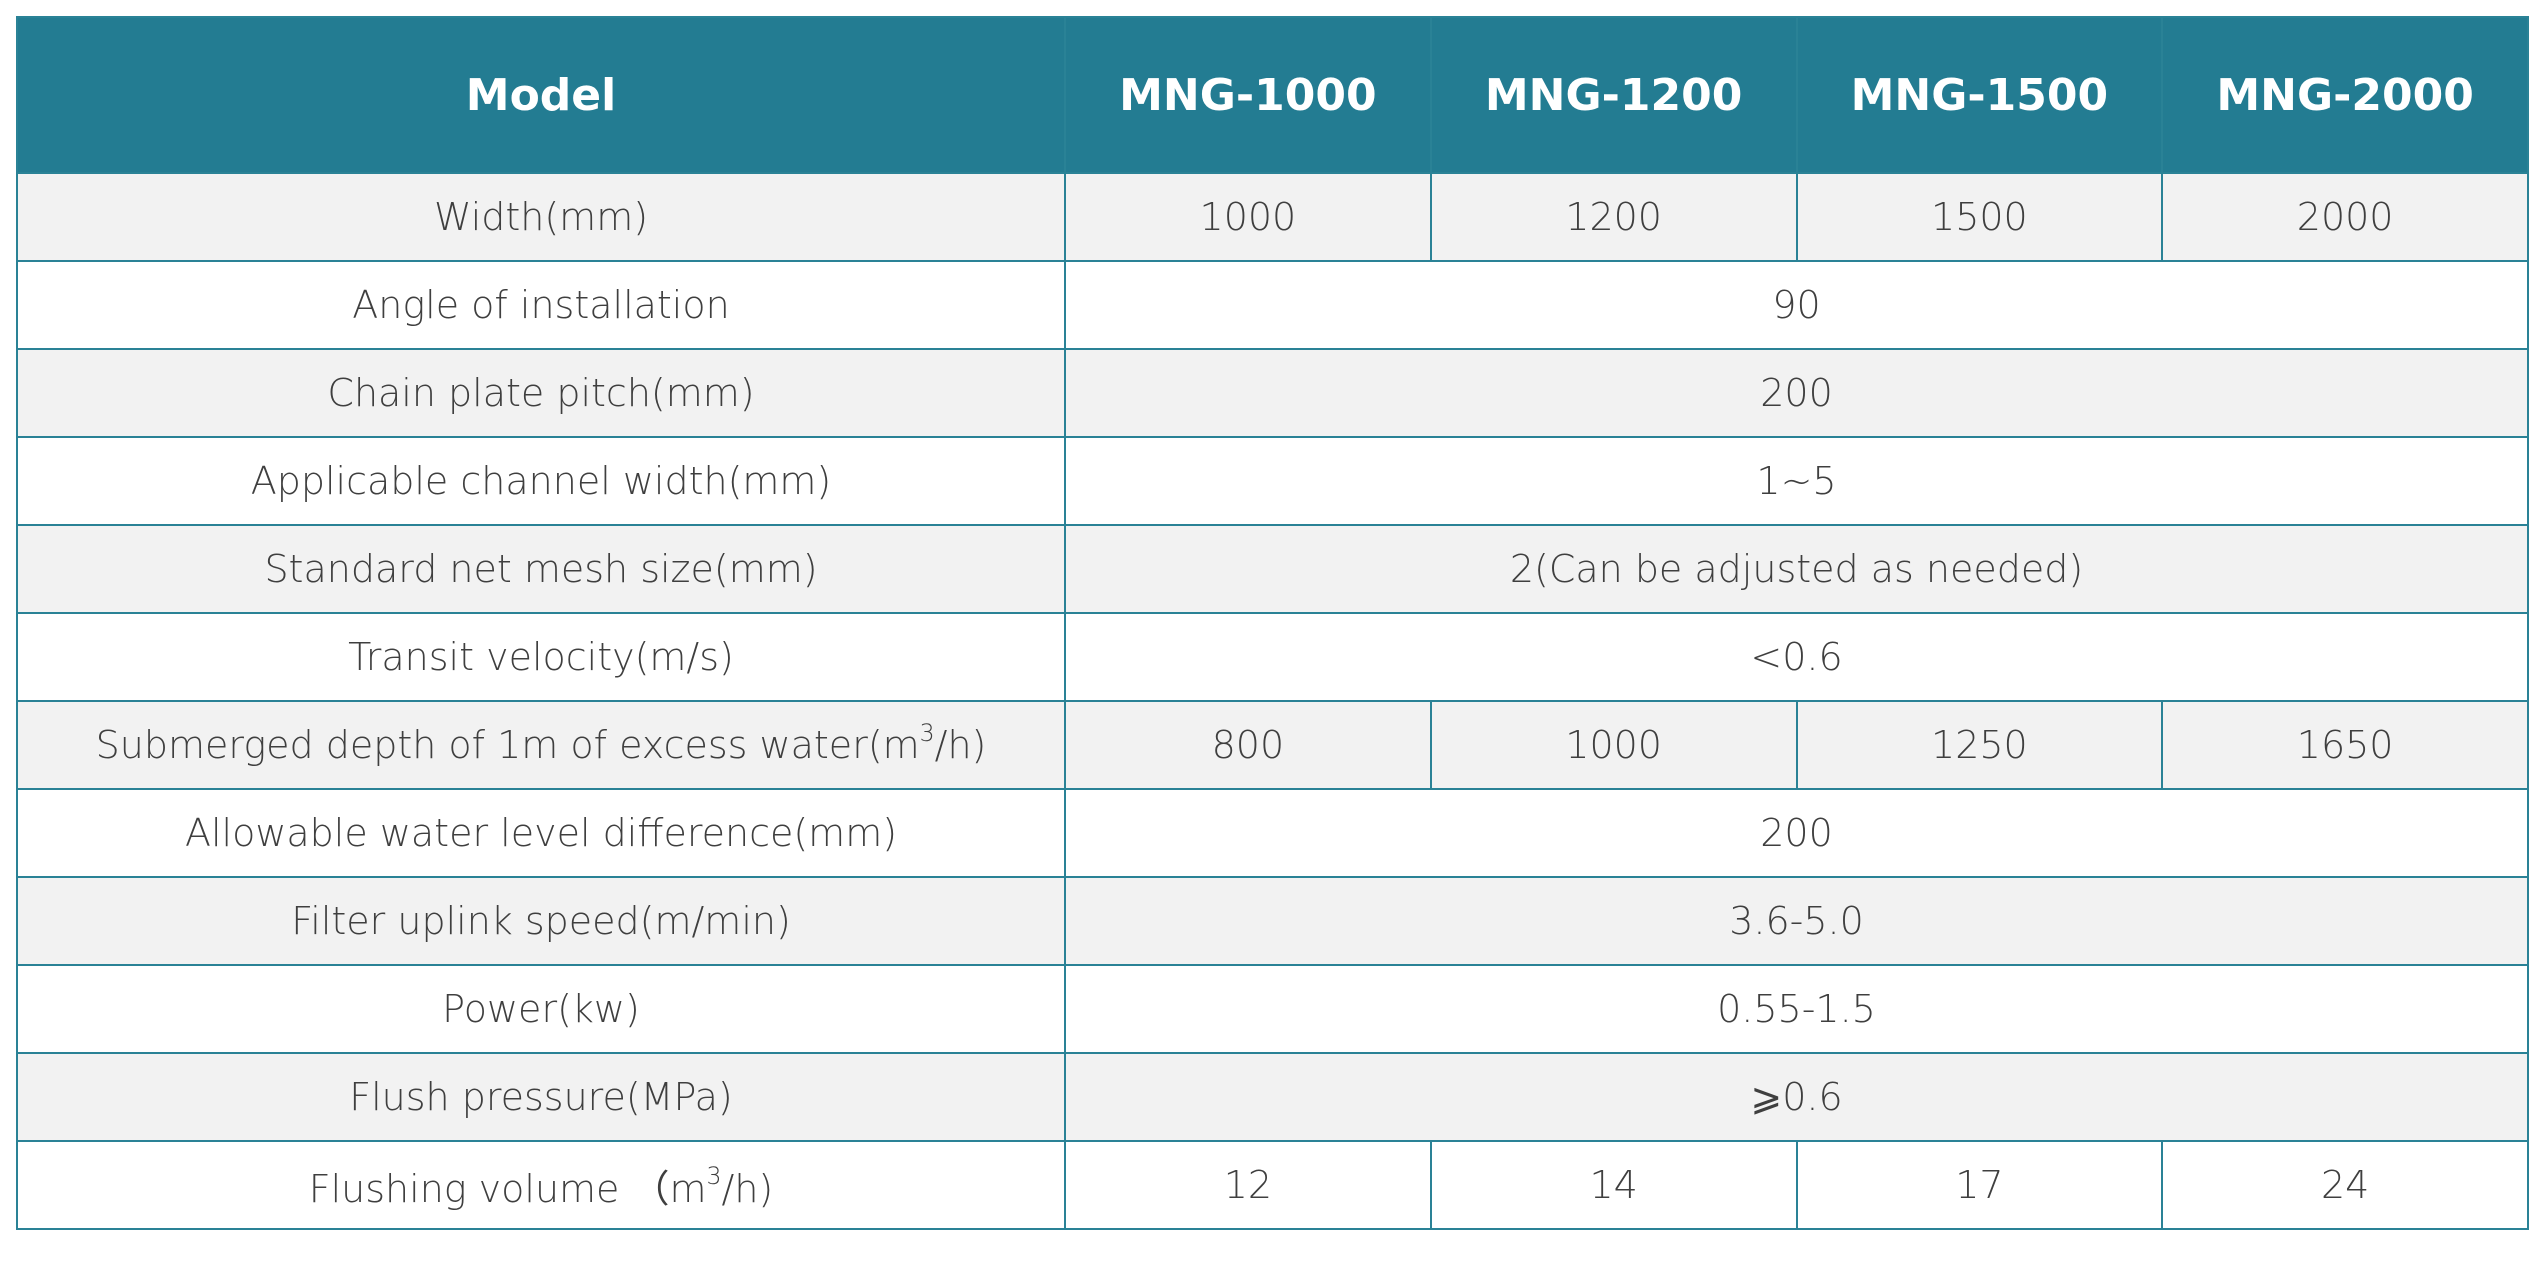  What do you see at coordinates (1979, 217) in the screenshot?
I see `cell-value: 1500` at bounding box center [1979, 217].